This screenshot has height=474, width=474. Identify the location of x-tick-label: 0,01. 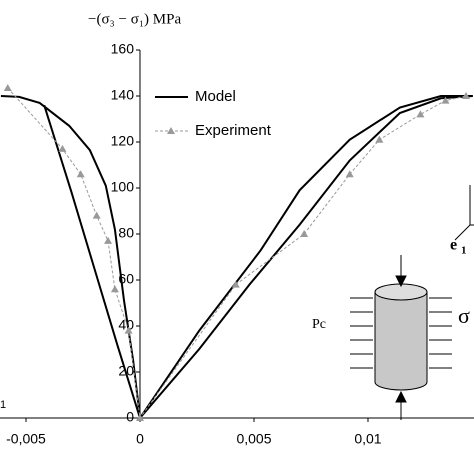
(367, 439).